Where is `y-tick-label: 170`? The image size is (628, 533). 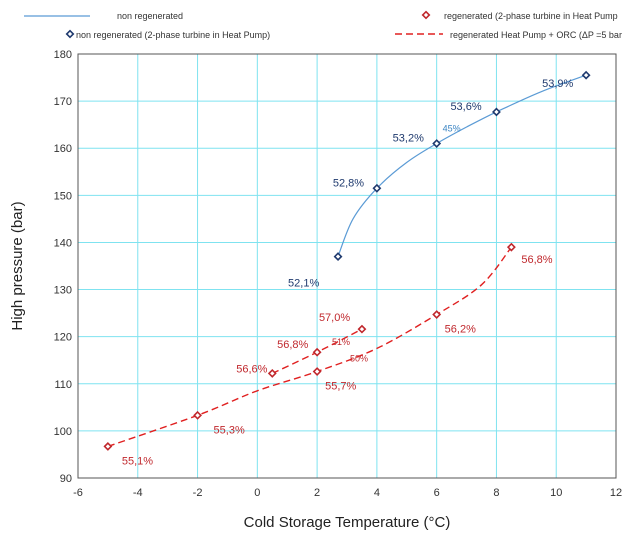
y-tick-label: 170 is located at coordinates (63, 102).